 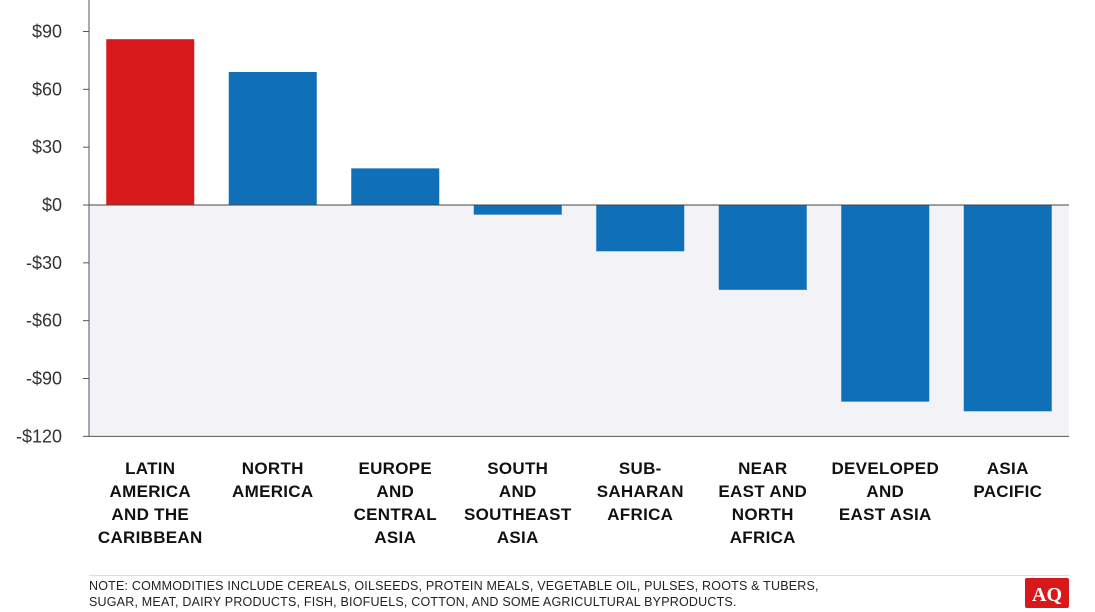 What do you see at coordinates (395, 514) in the screenshot?
I see `x-category-label-line: CENTRAL` at bounding box center [395, 514].